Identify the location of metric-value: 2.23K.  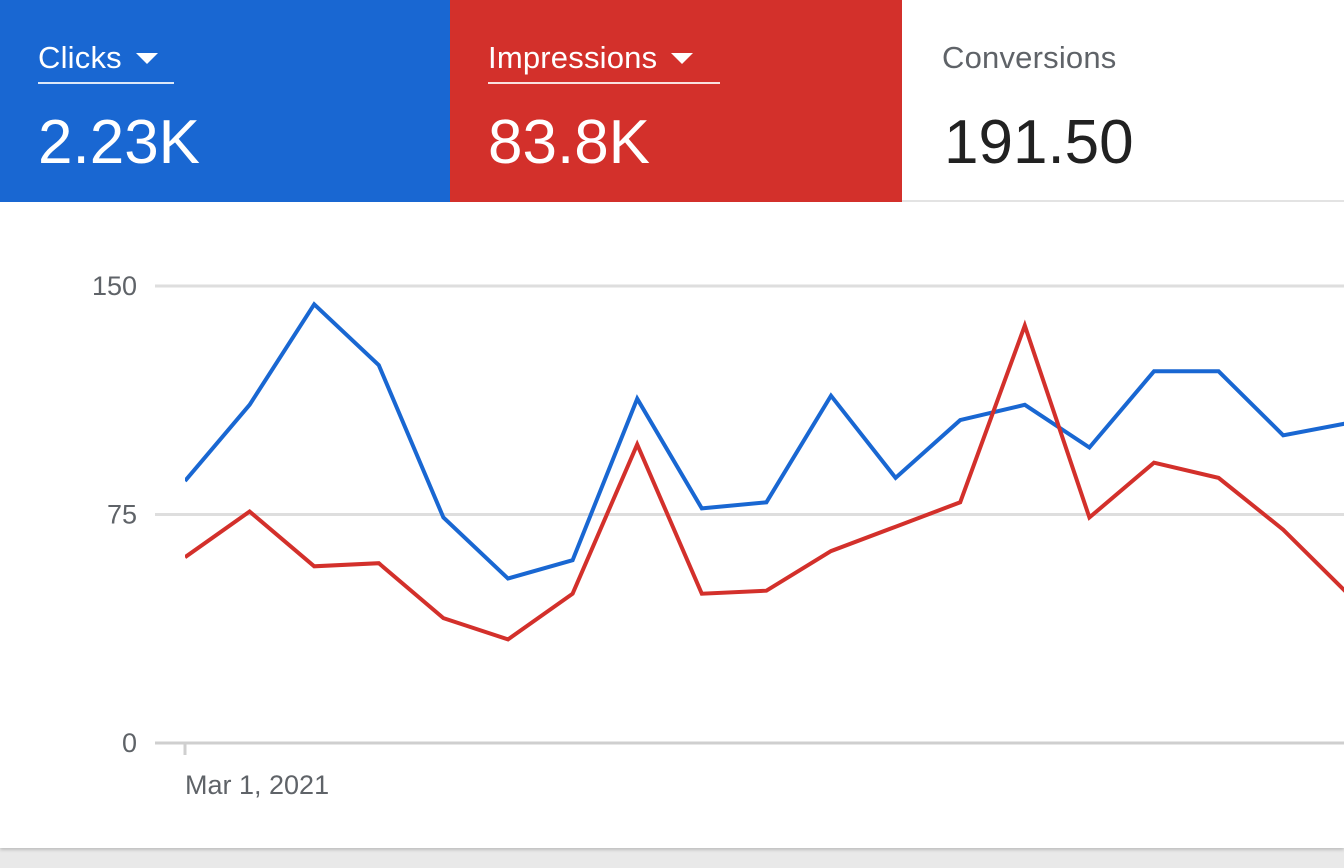
(119, 142).